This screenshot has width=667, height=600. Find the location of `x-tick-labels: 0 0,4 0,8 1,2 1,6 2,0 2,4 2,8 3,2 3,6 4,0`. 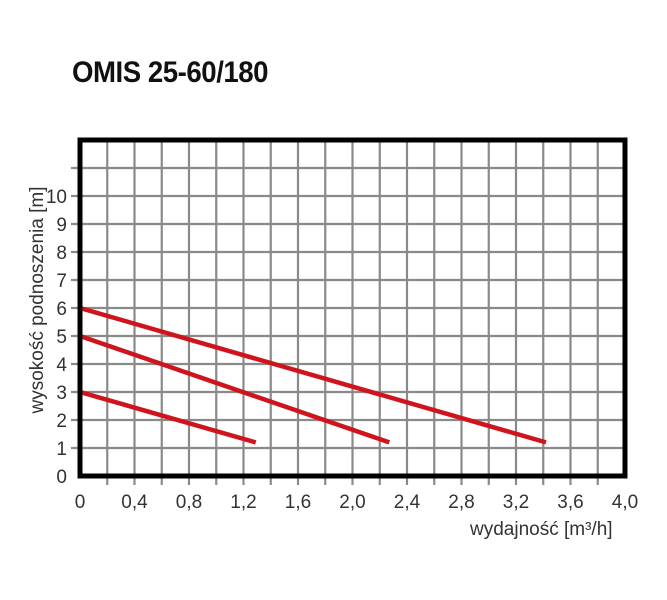

x-tick-labels: 0 0,4 0,8 1,2 1,6 2,0 2,4 2,8 3,2 3,6 4,0 is located at coordinates (357, 502).